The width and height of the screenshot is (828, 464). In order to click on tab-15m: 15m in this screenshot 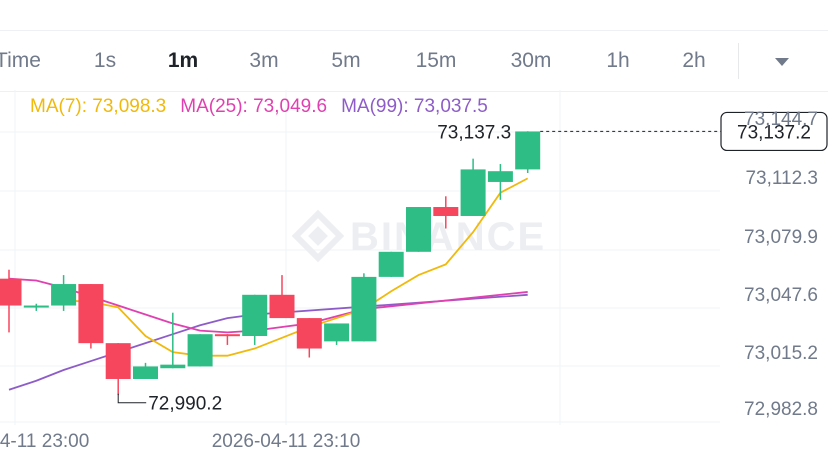, I will do `click(436, 60)`.